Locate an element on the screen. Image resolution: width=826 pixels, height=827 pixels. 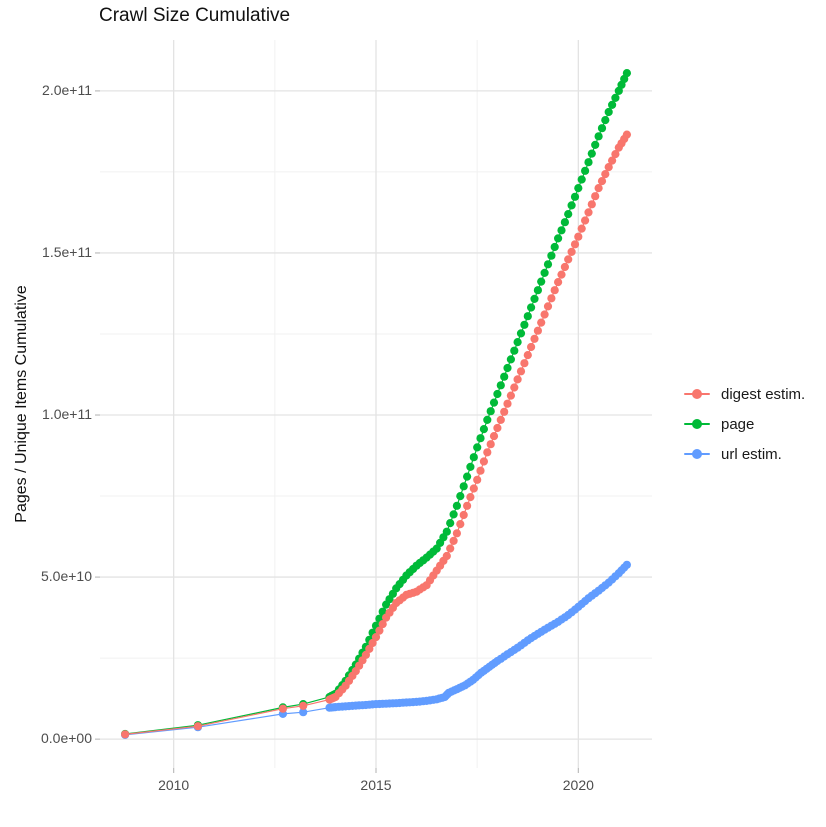
legend: digest estim. page url estim. is located at coordinates (744, 424).